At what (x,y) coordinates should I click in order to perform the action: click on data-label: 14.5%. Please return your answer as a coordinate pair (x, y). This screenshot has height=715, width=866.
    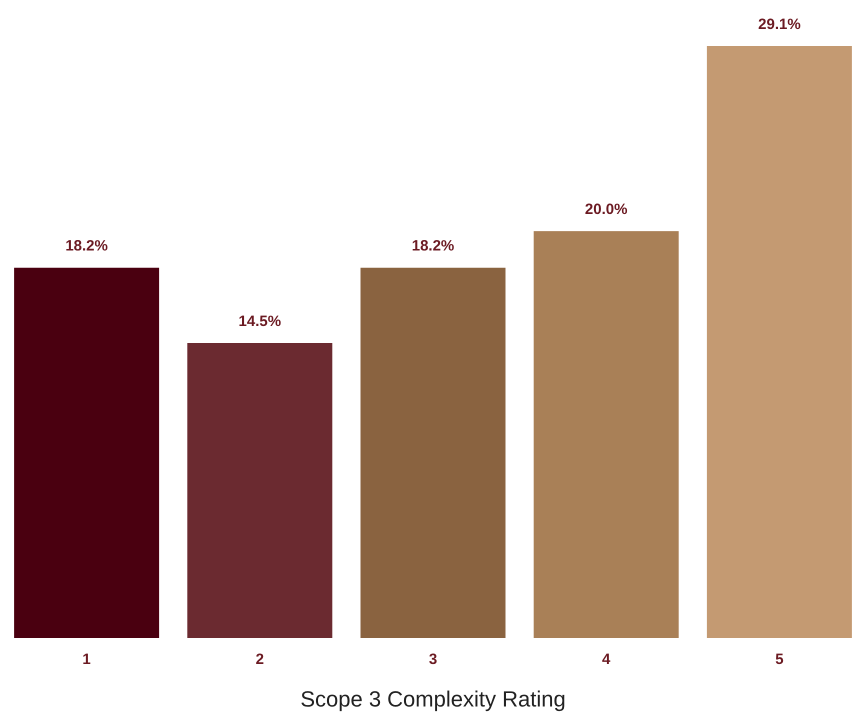
    Looking at the image, I should click on (260, 321).